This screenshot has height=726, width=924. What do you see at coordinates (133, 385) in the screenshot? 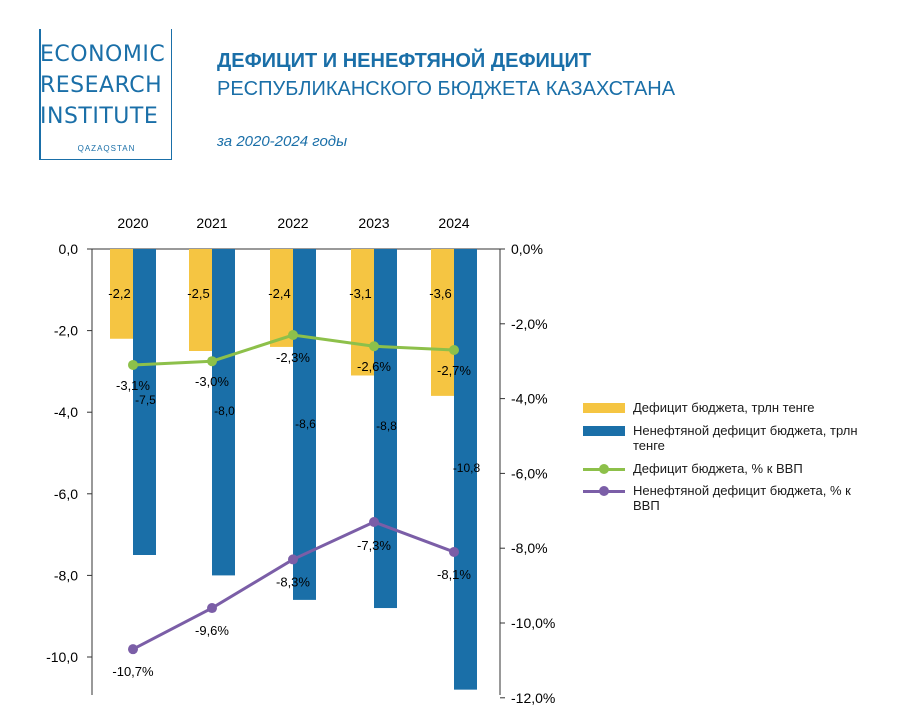
I see `deficit-gdp-data-label: -3,1%` at bounding box center [133, 385].